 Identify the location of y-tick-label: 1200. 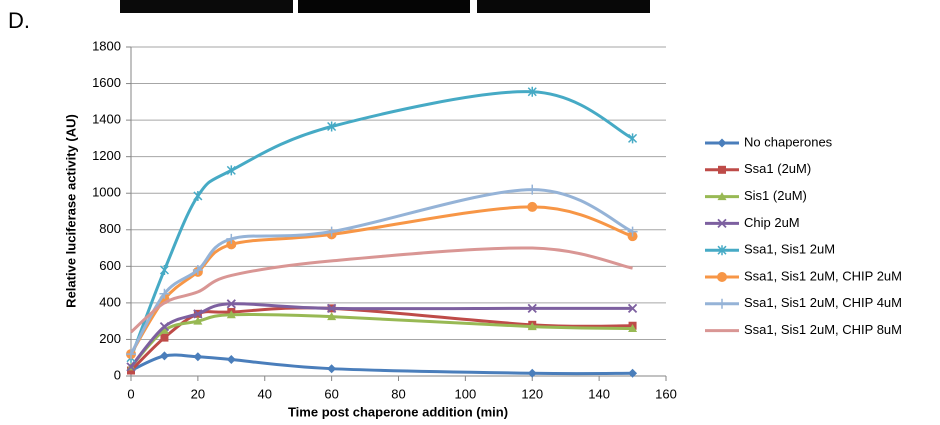
(106, 155).